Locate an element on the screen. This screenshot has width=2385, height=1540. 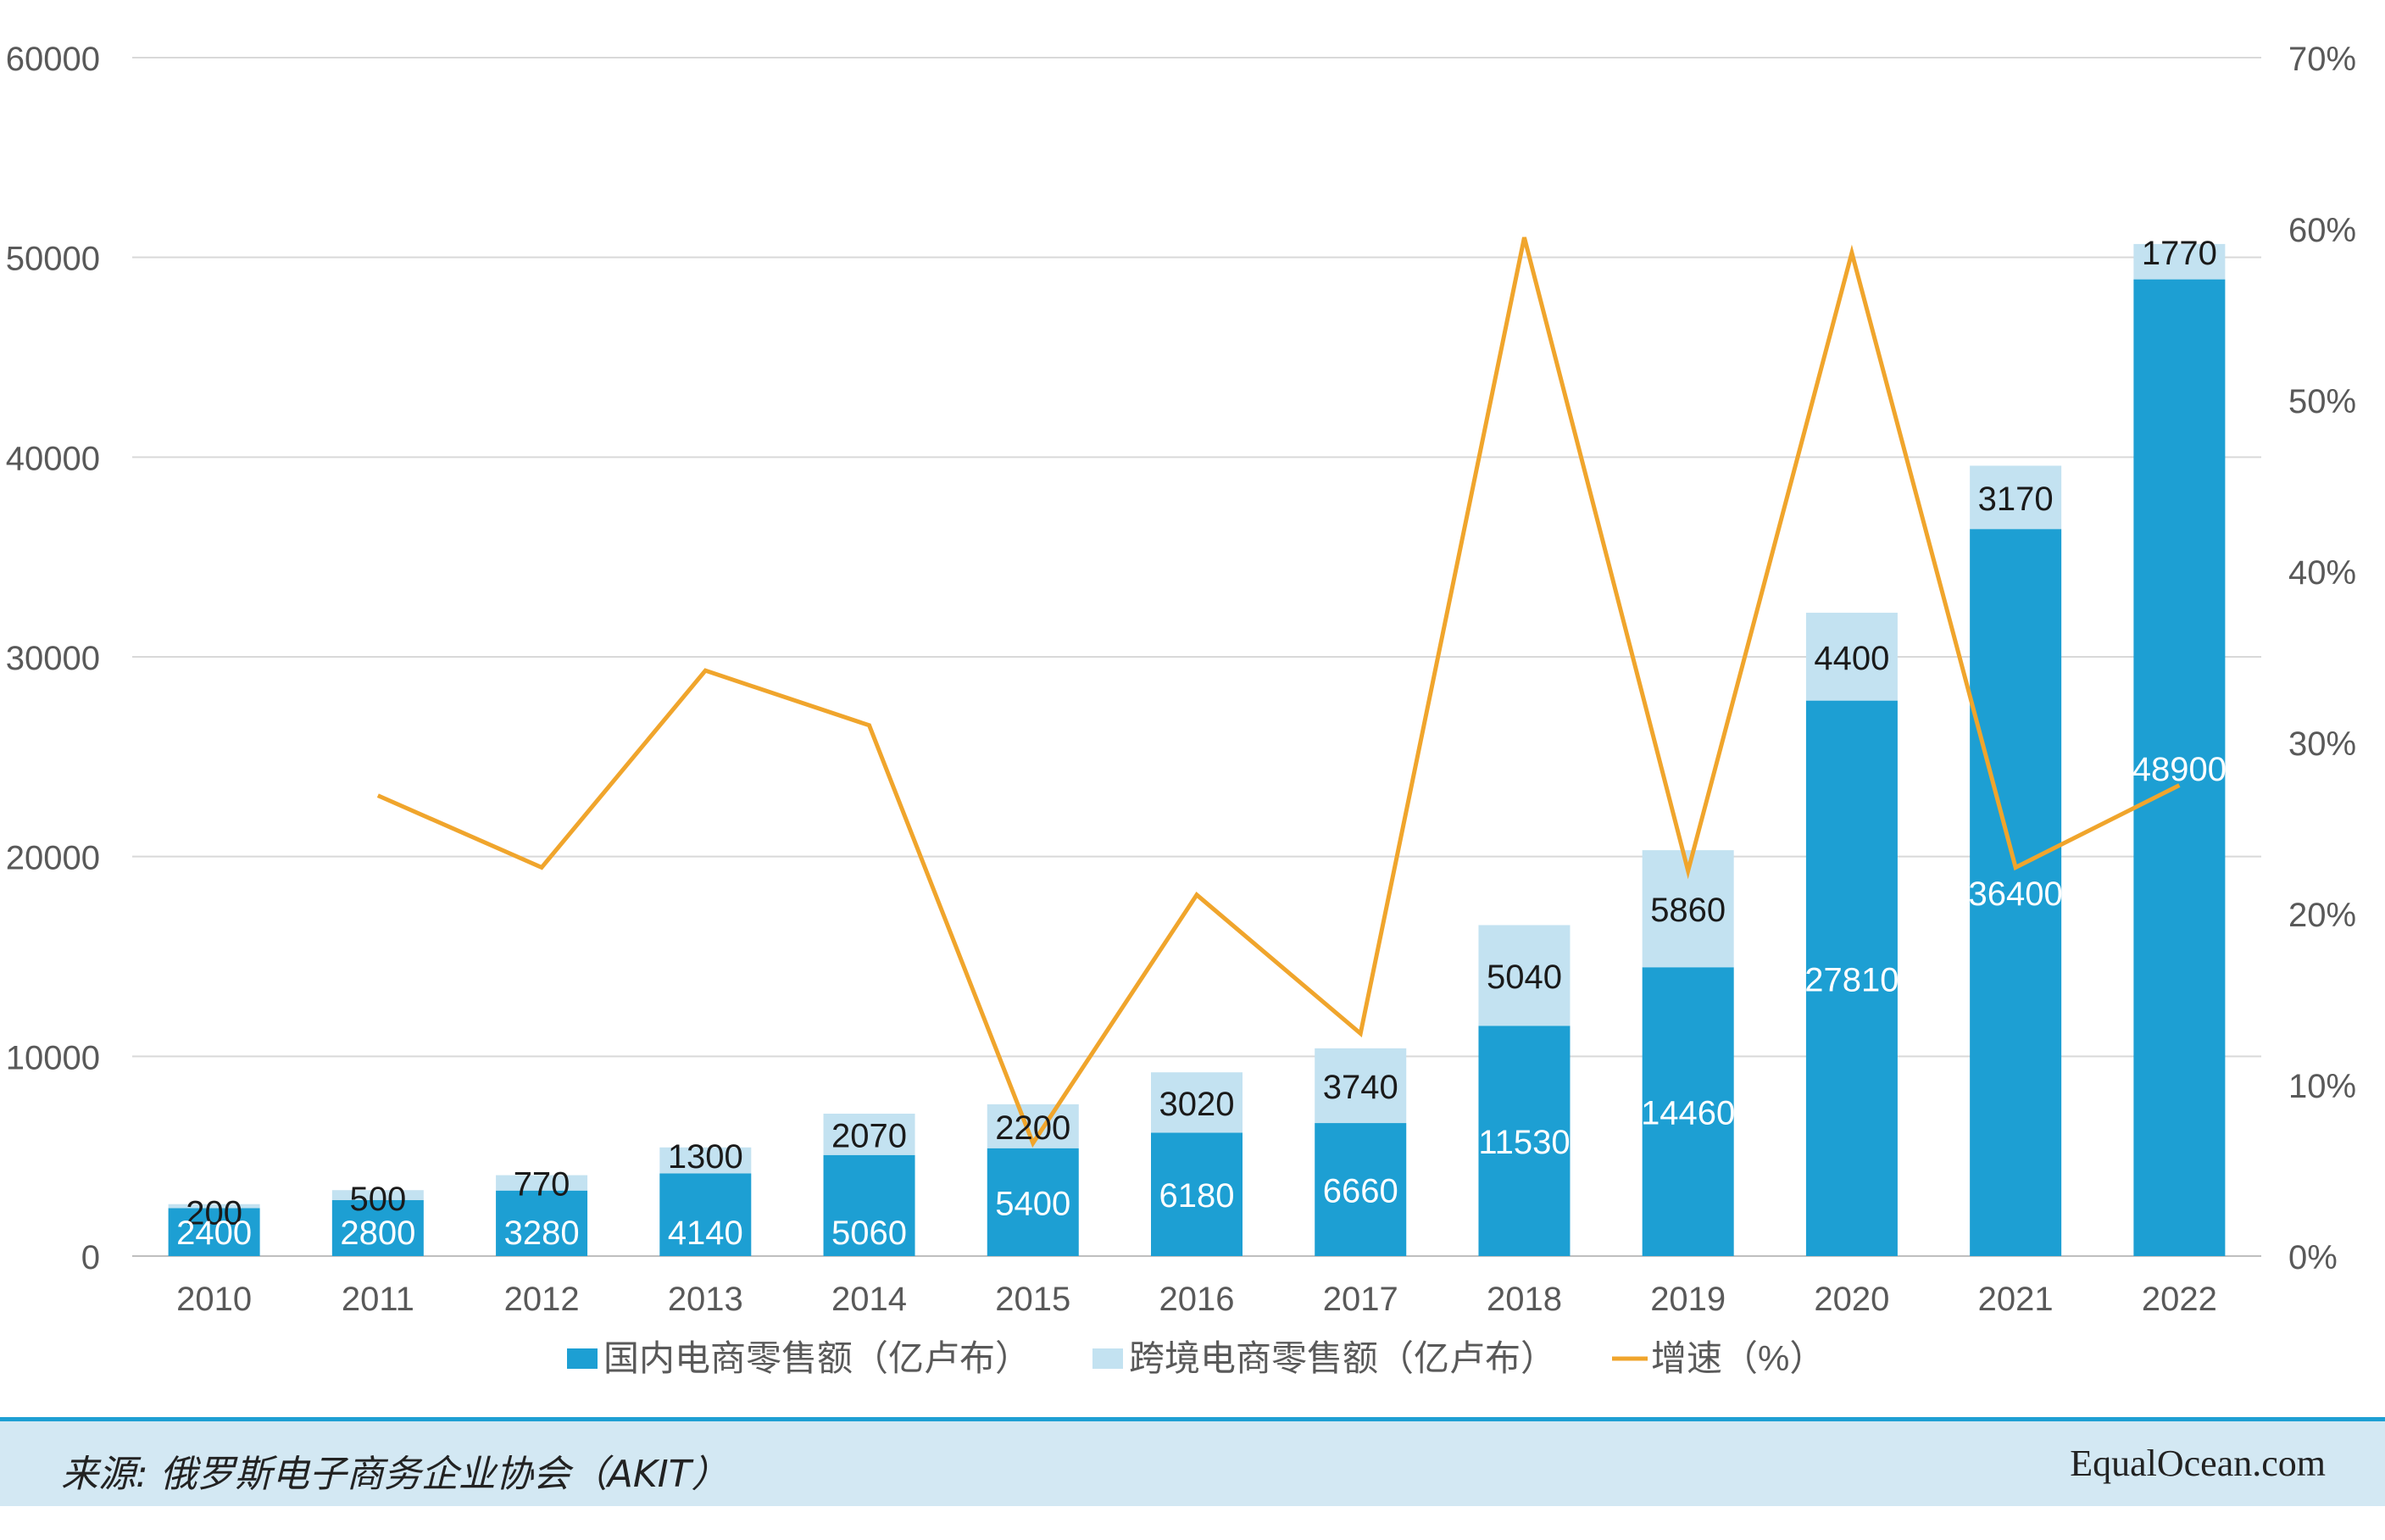
label-domestic: 27810 is located at coordinates (1851, 980).